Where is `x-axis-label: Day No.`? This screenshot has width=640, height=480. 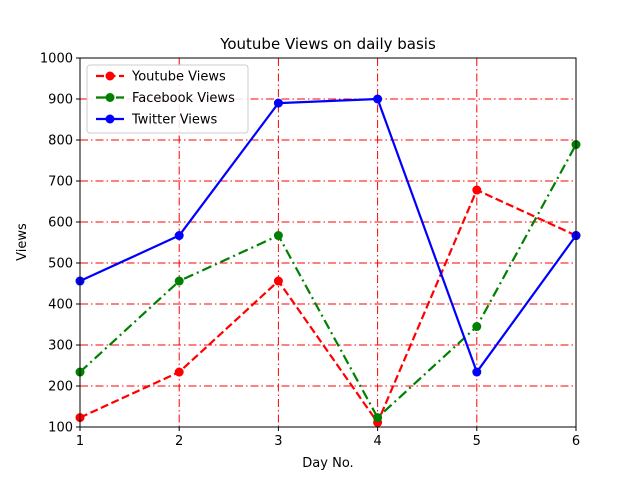 x-axis-label: Day No. is located at coordinates (327, 463).